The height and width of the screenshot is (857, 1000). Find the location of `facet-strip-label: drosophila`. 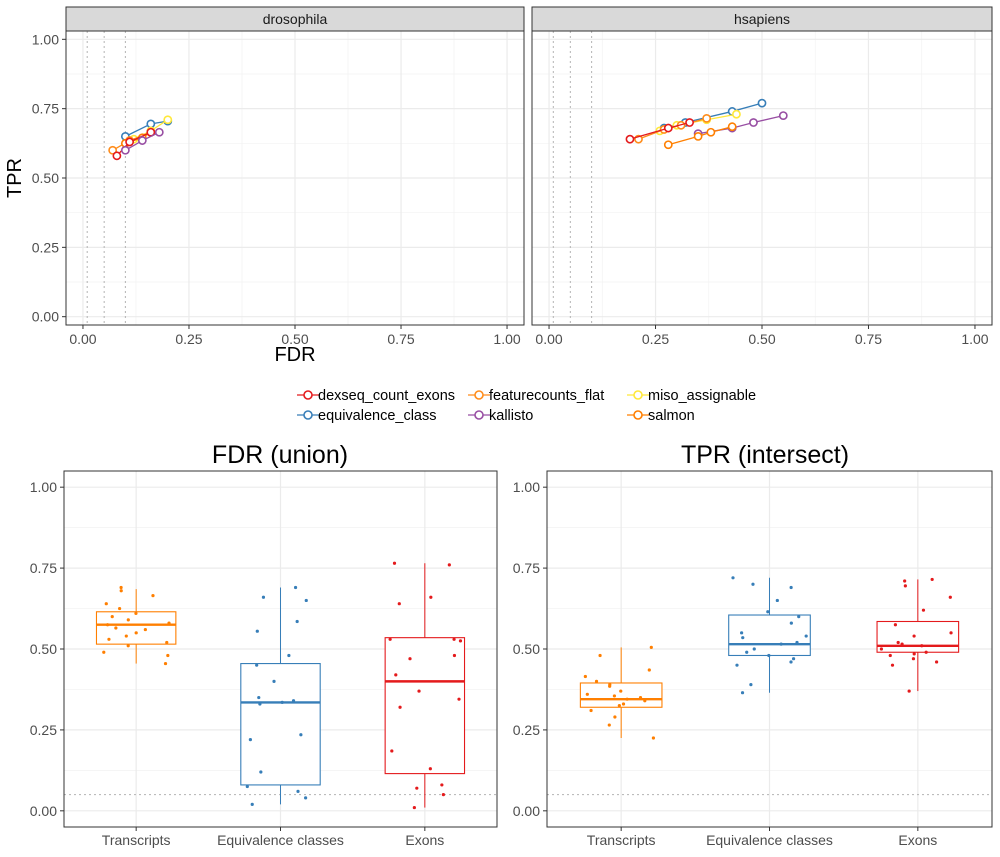

facet-strip-label: drosophila is located at coordinates (295, 19).